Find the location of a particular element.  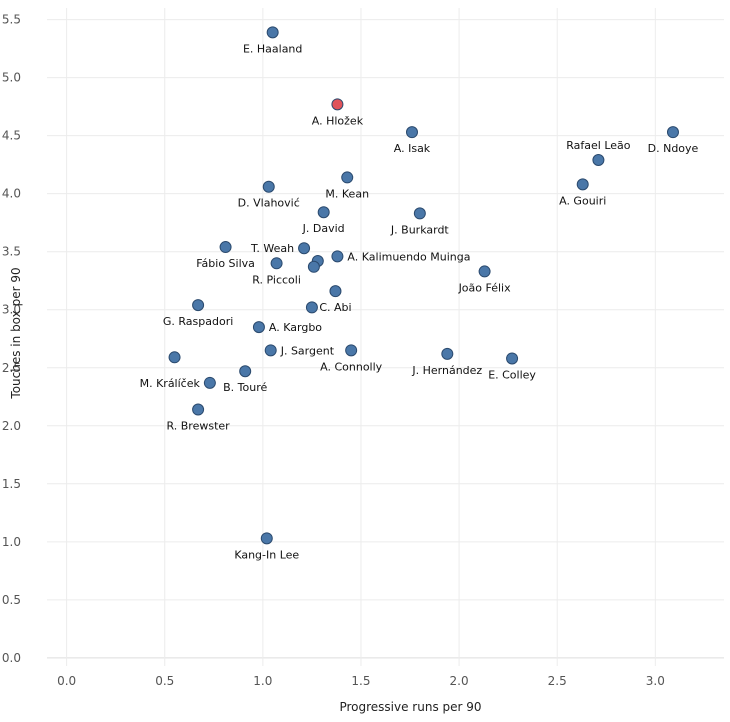

y-tick-label: 3.0 is located at coordinates (11, 310).